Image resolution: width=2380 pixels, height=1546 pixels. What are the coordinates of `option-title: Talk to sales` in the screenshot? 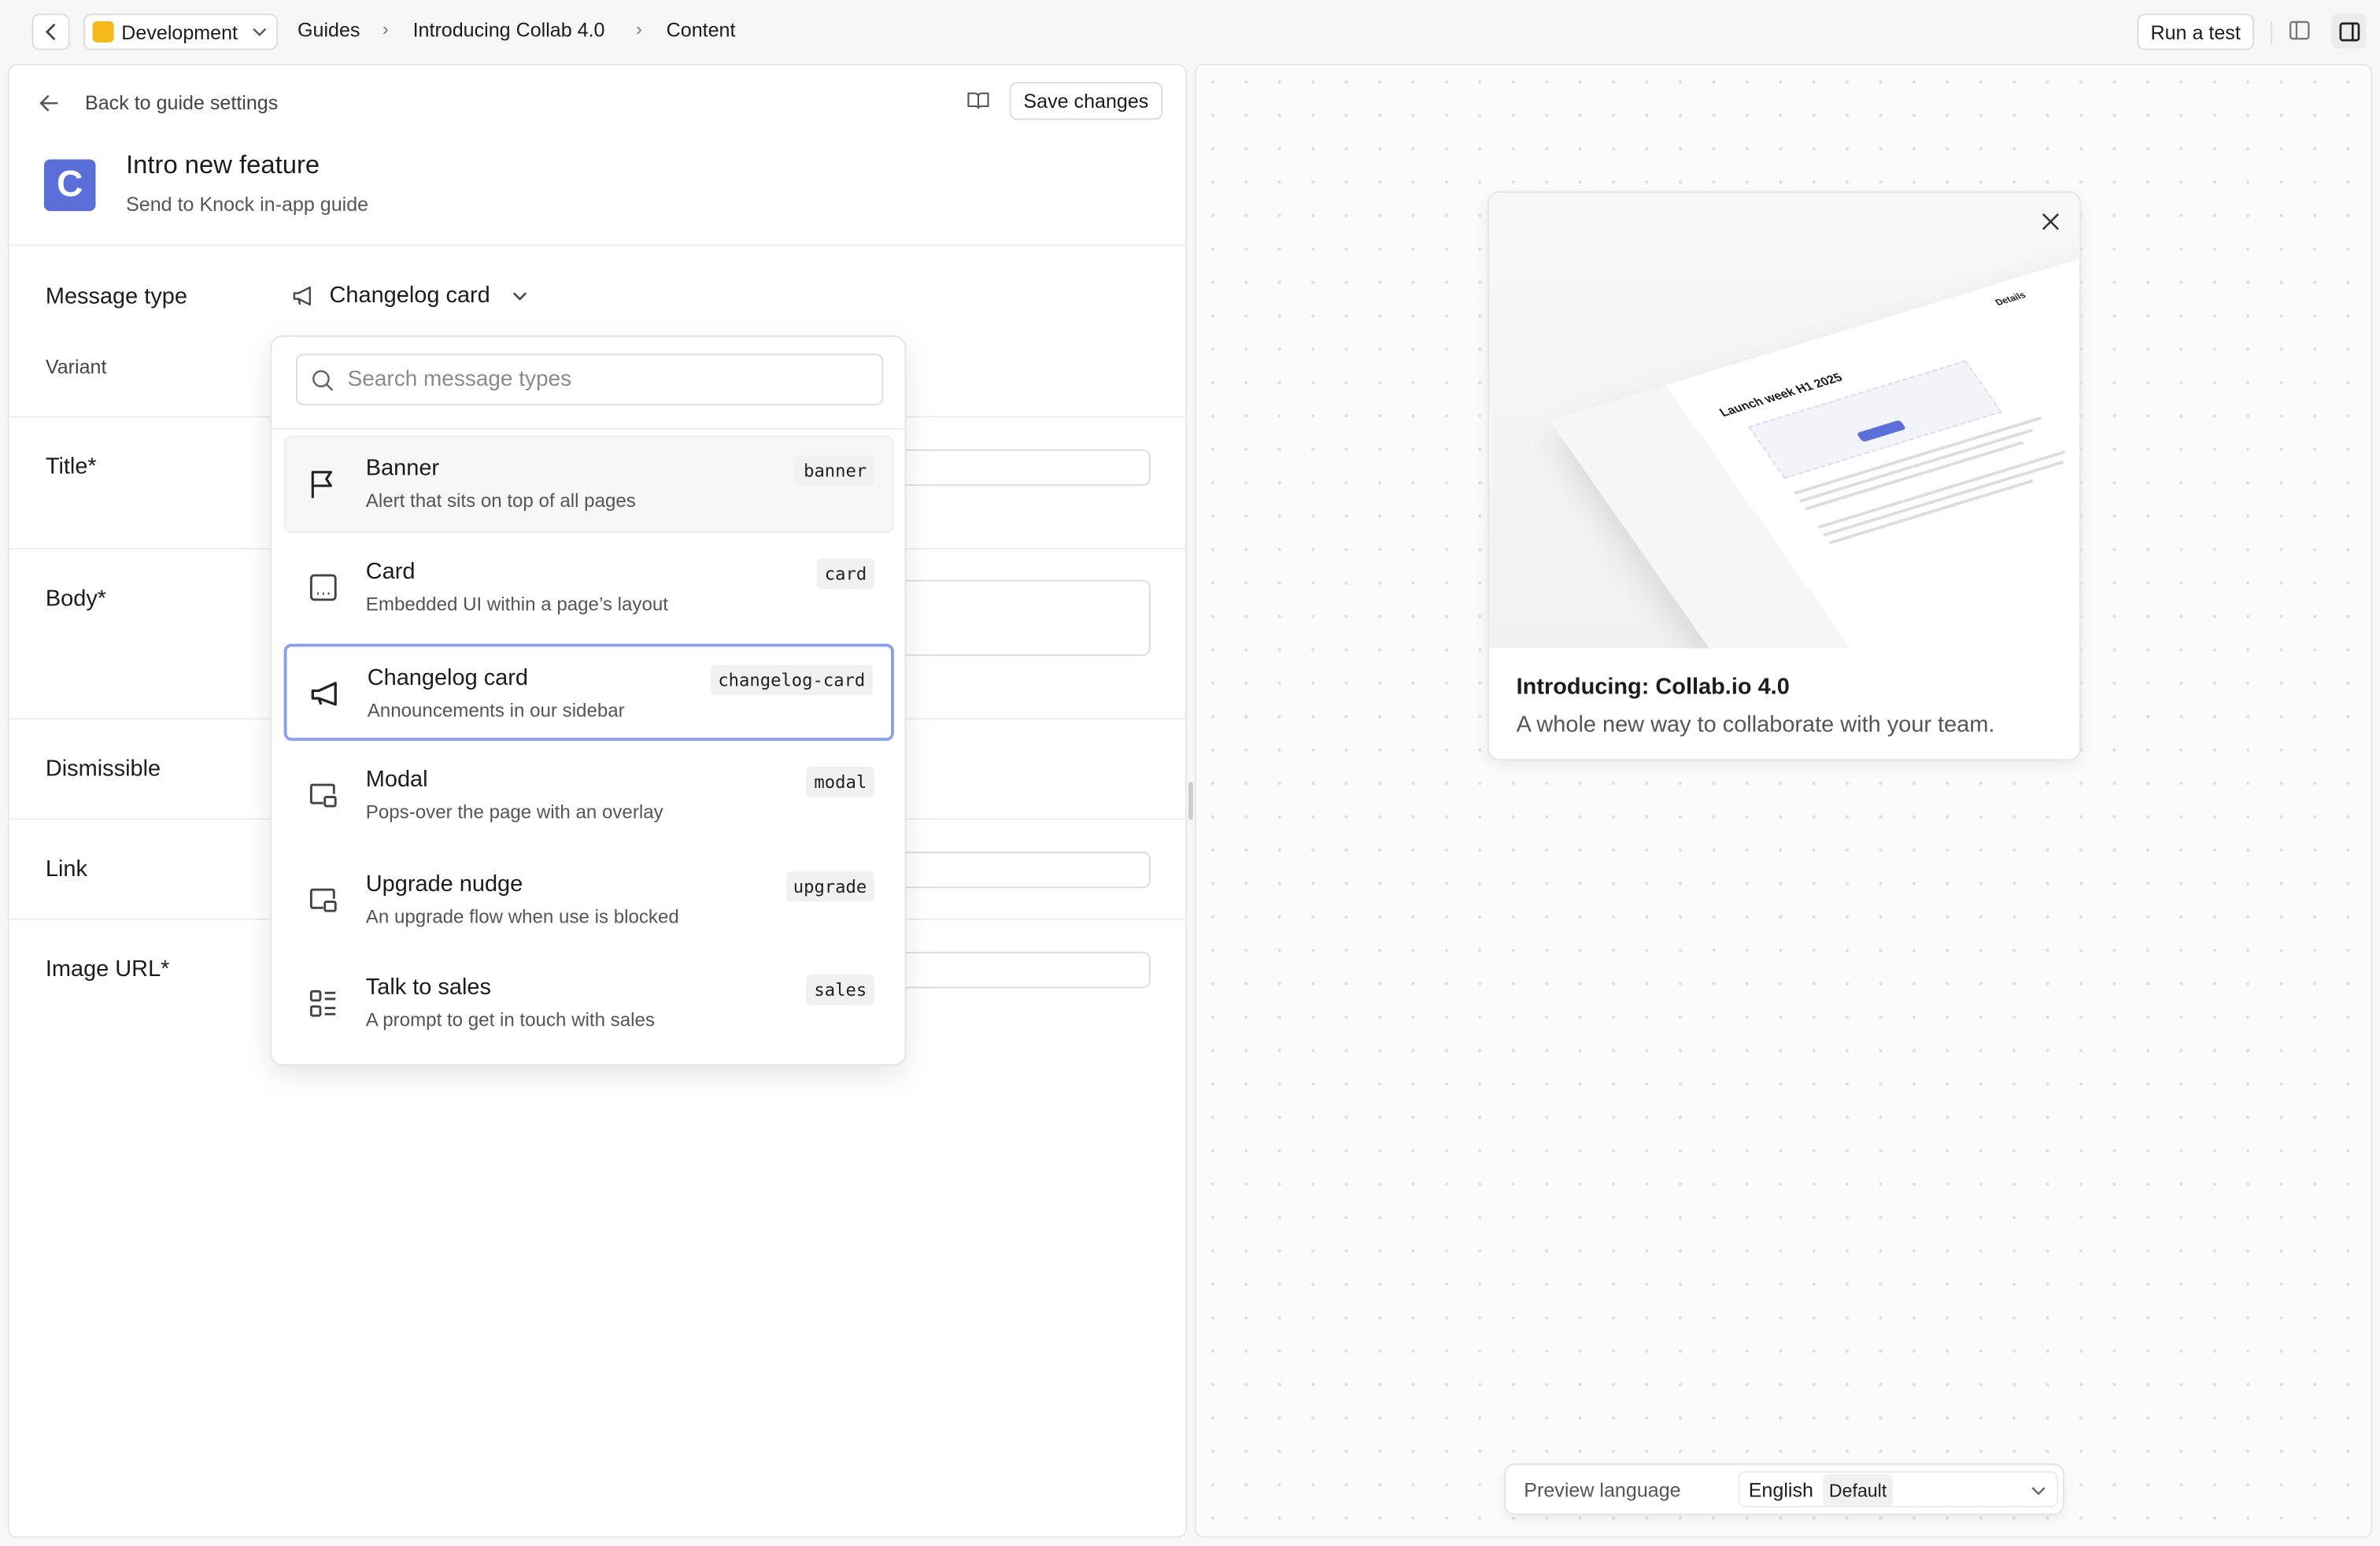 It's located at (428, 988).